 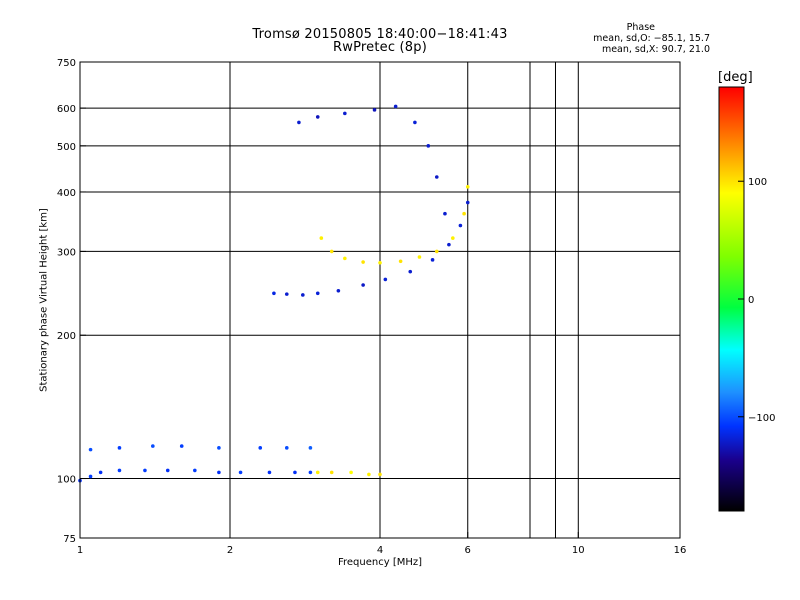 What do you see at coordinates (680, 550) in the screenshot?
I see `x-tick-label: 16` at bounding box center [680, 550].